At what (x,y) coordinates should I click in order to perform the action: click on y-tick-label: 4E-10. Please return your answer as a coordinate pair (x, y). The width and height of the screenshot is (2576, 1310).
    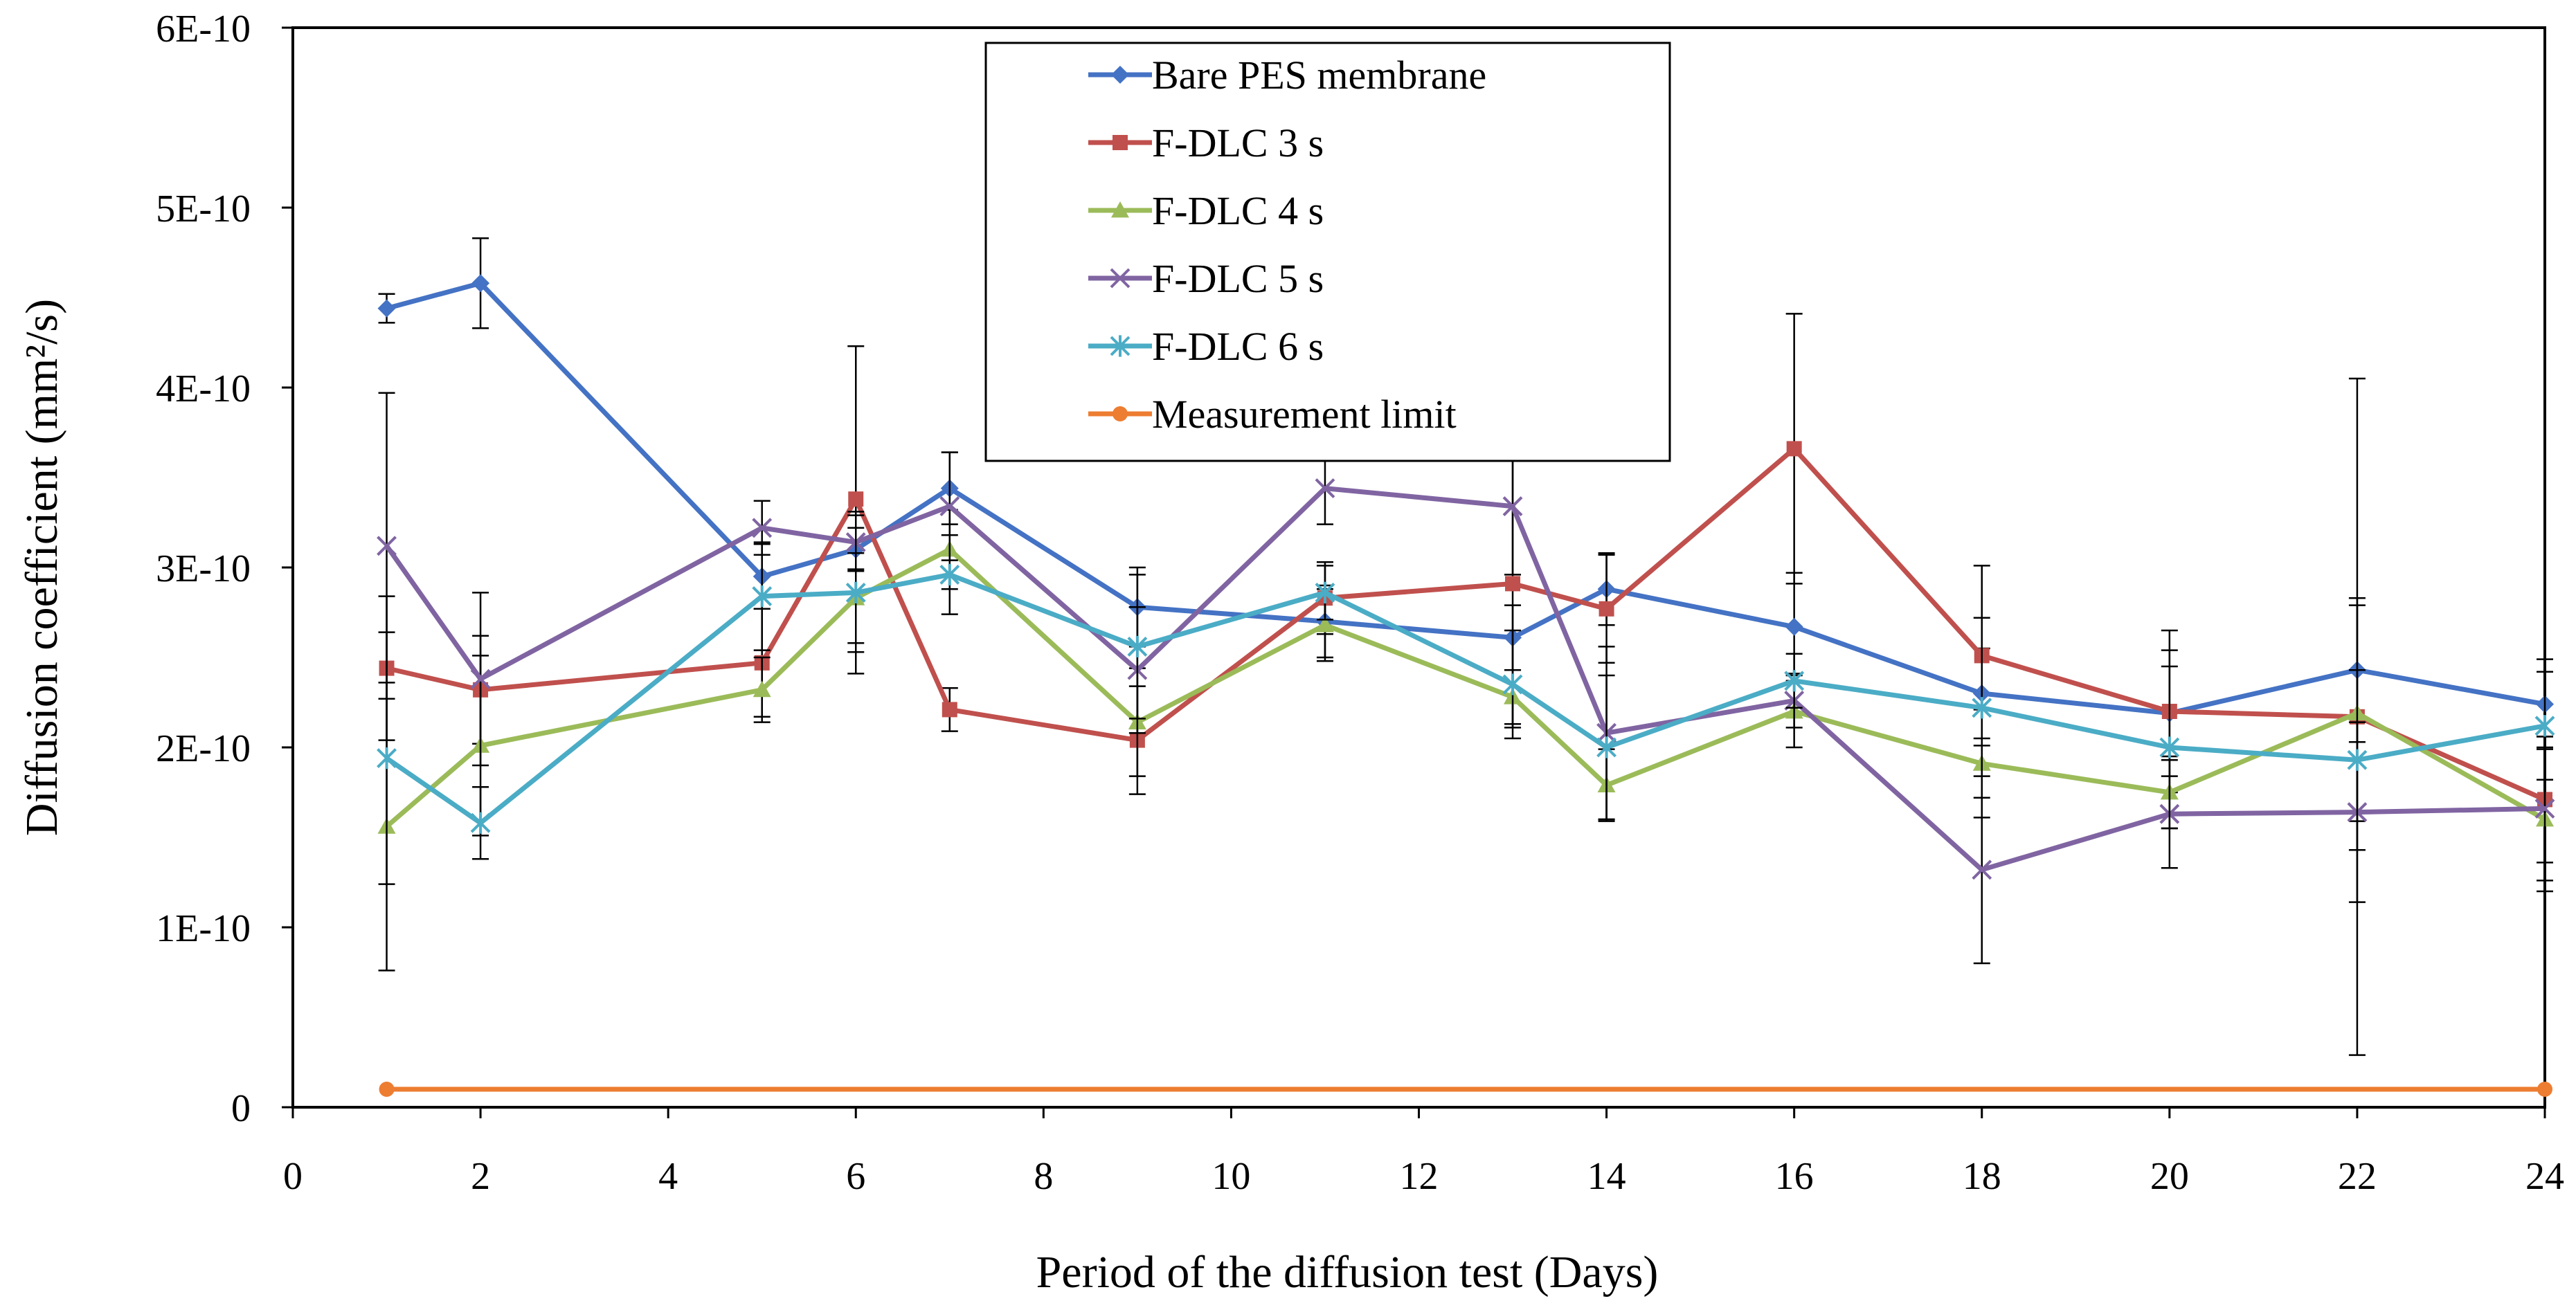
    Looking at the image, I should click on (204, 388).